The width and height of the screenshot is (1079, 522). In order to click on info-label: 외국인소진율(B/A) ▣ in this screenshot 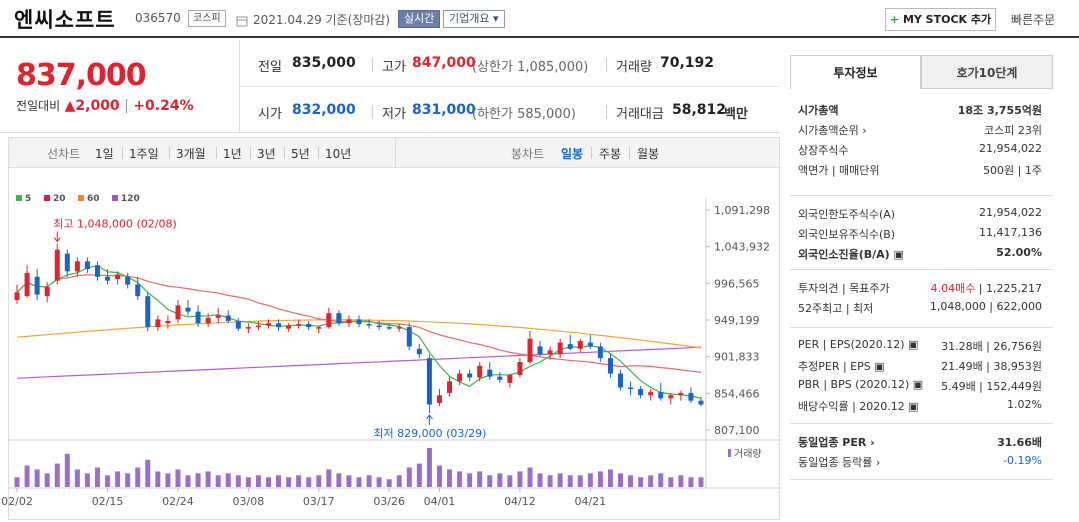, I will do `click(851, 254)`.